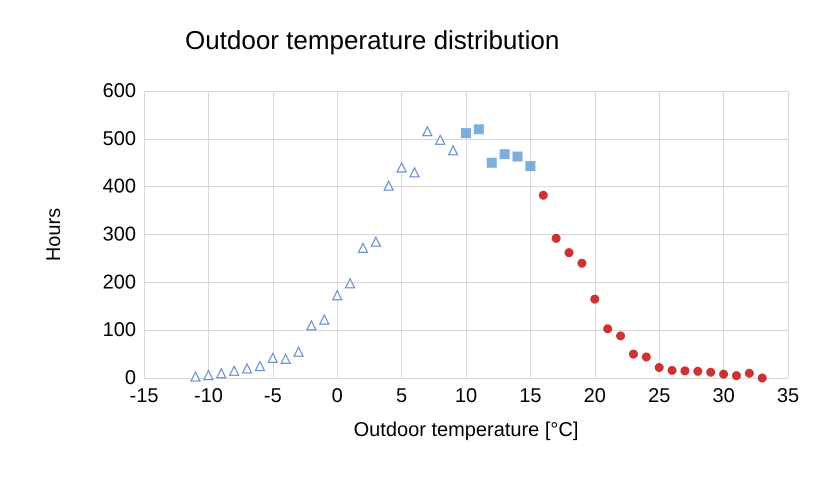 The width and height of the screenshot is (813, 492). What do you see at coordinates (119, 282) in the screenshot?
I see `y-tick-label: 200` at bounding box center [119, 282].